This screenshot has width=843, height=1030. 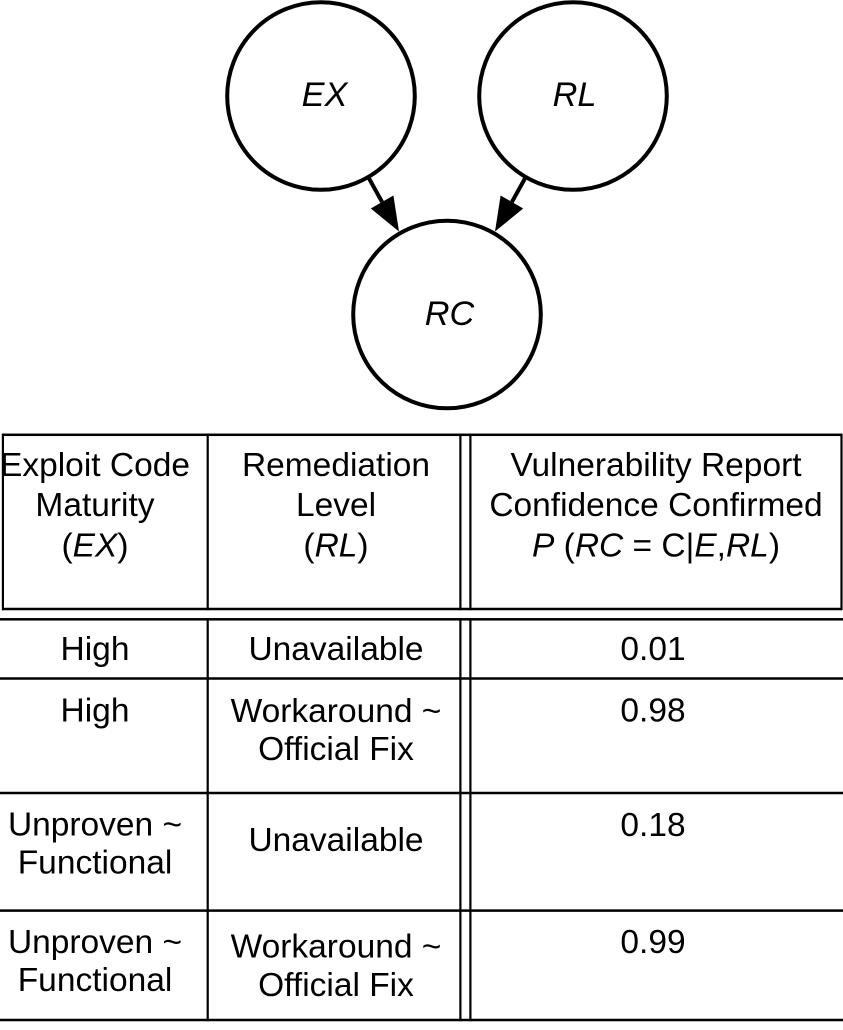 What do you see at coordinates (656, 465) in the screenshot?
I see `svg-text: Vulnerability Report` at bounding box center [656, 465].